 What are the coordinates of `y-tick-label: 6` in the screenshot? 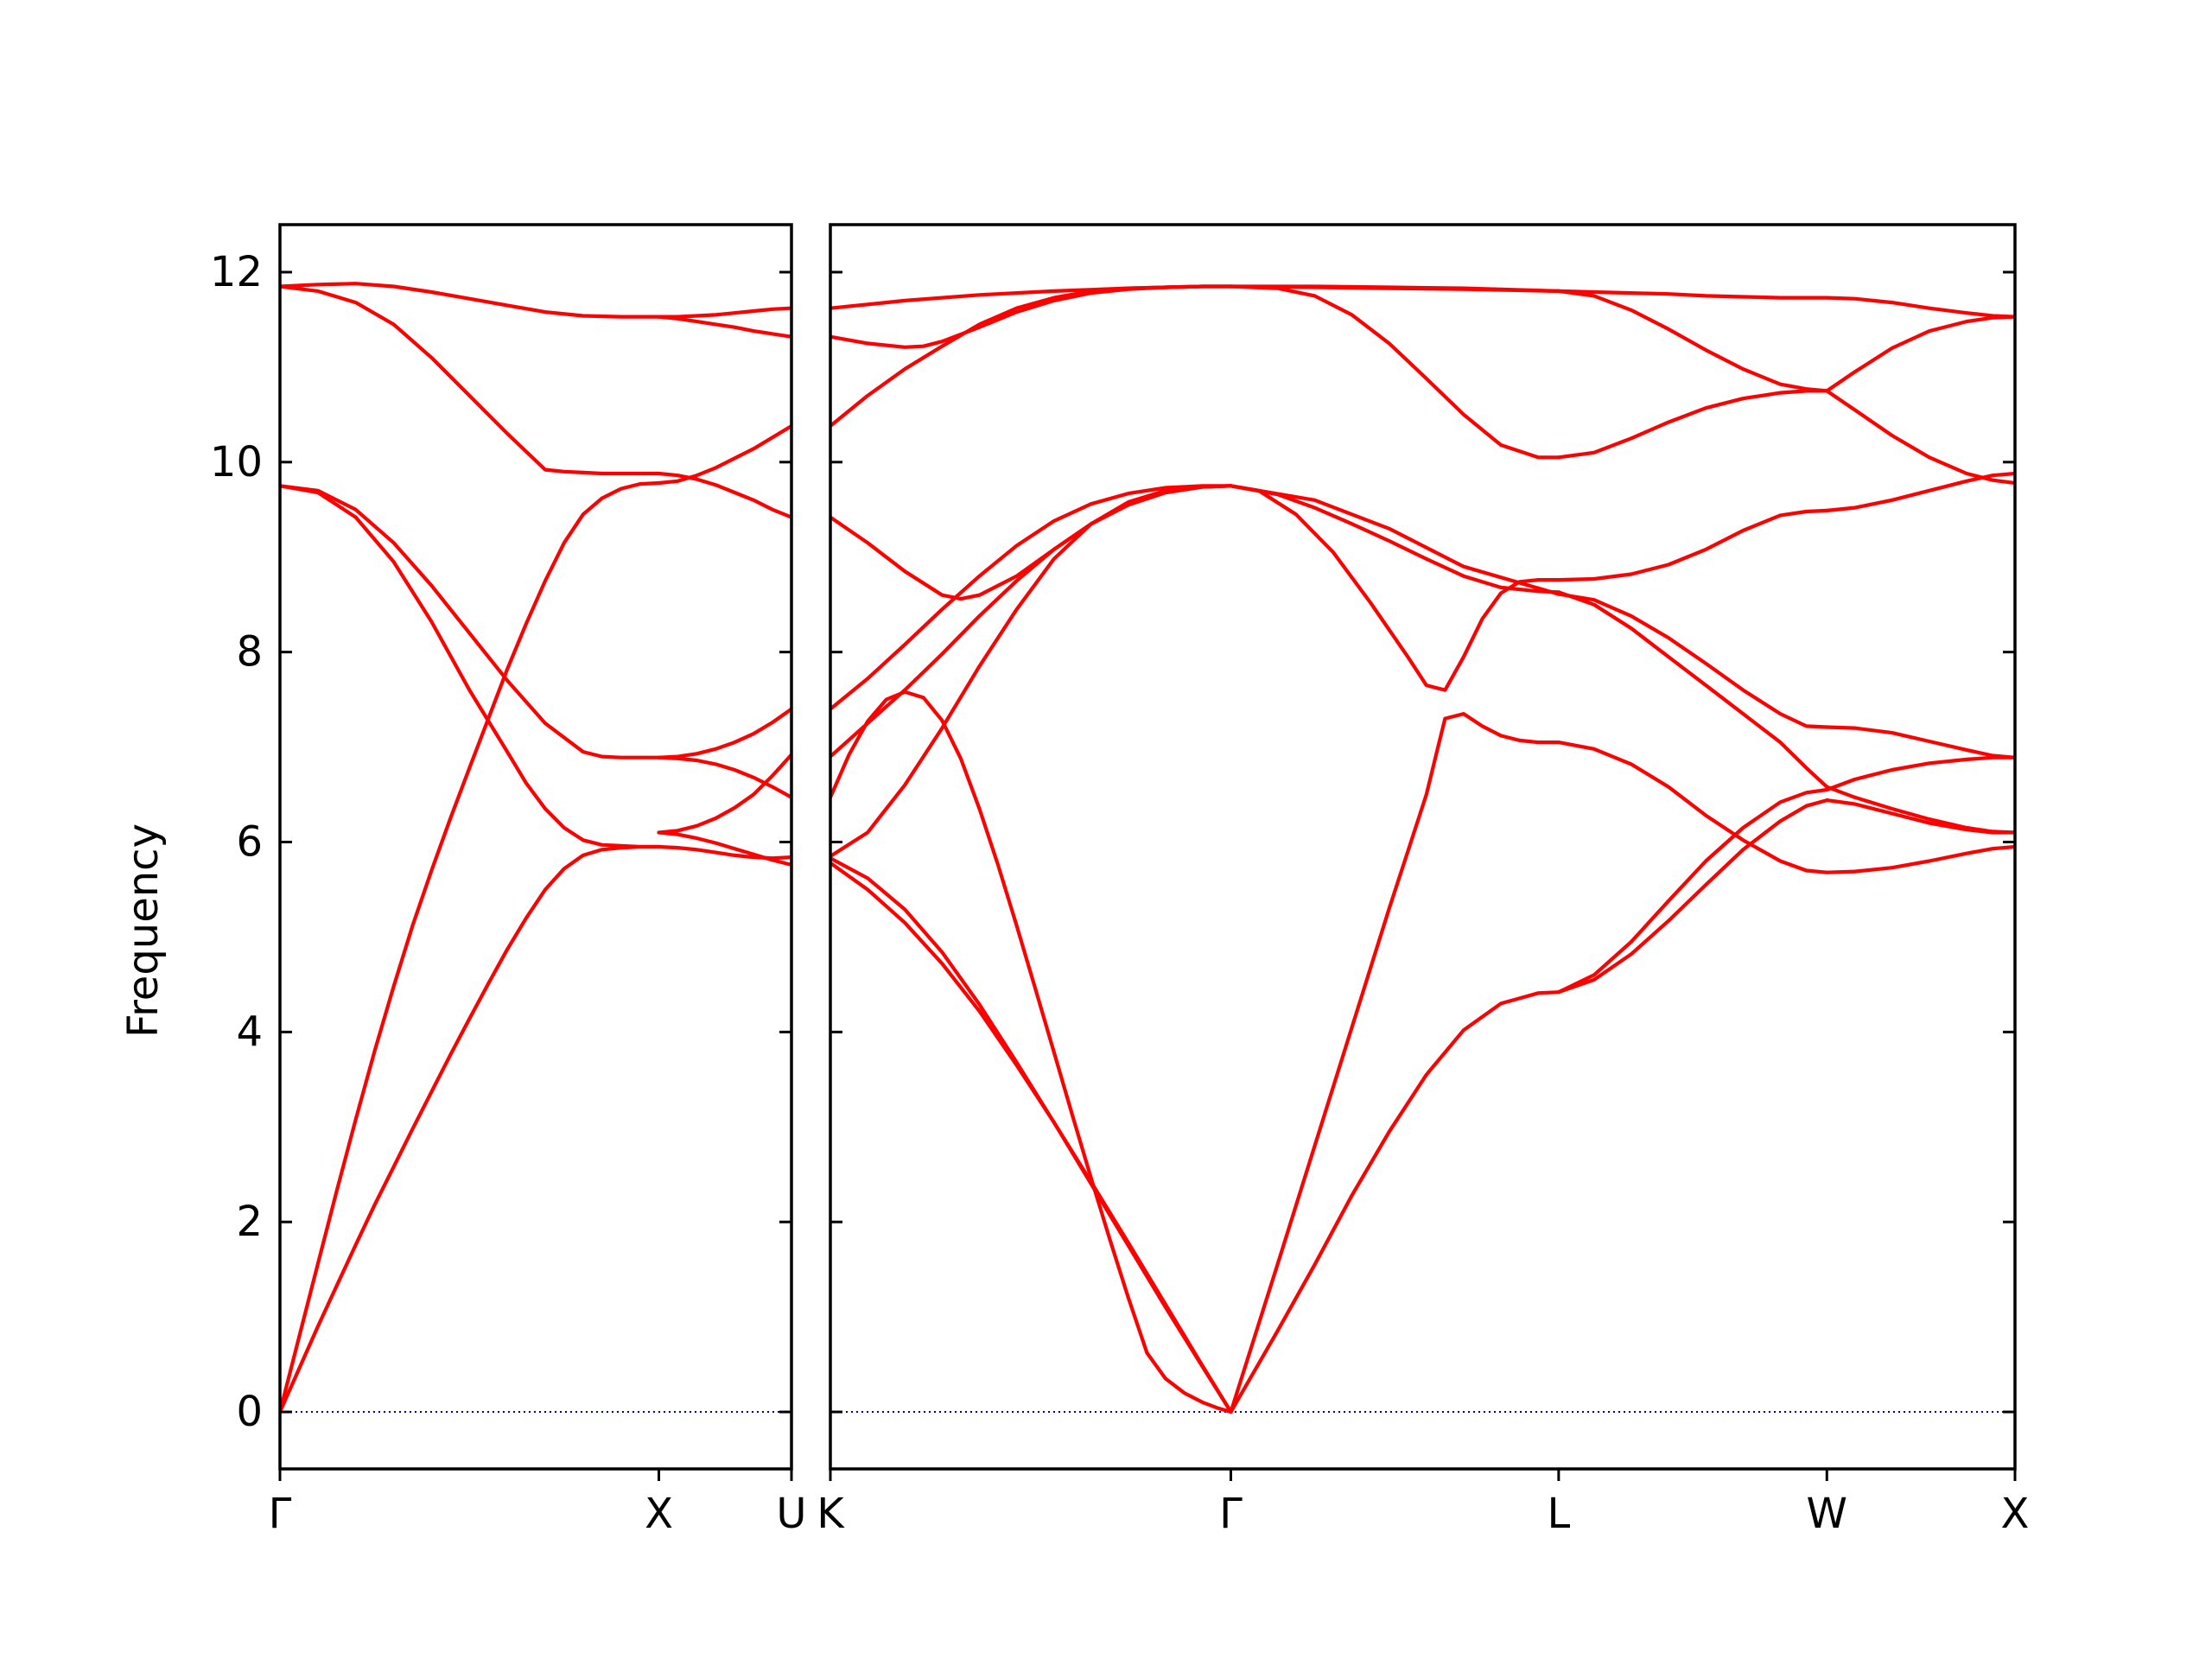 It's located at (249, 842).